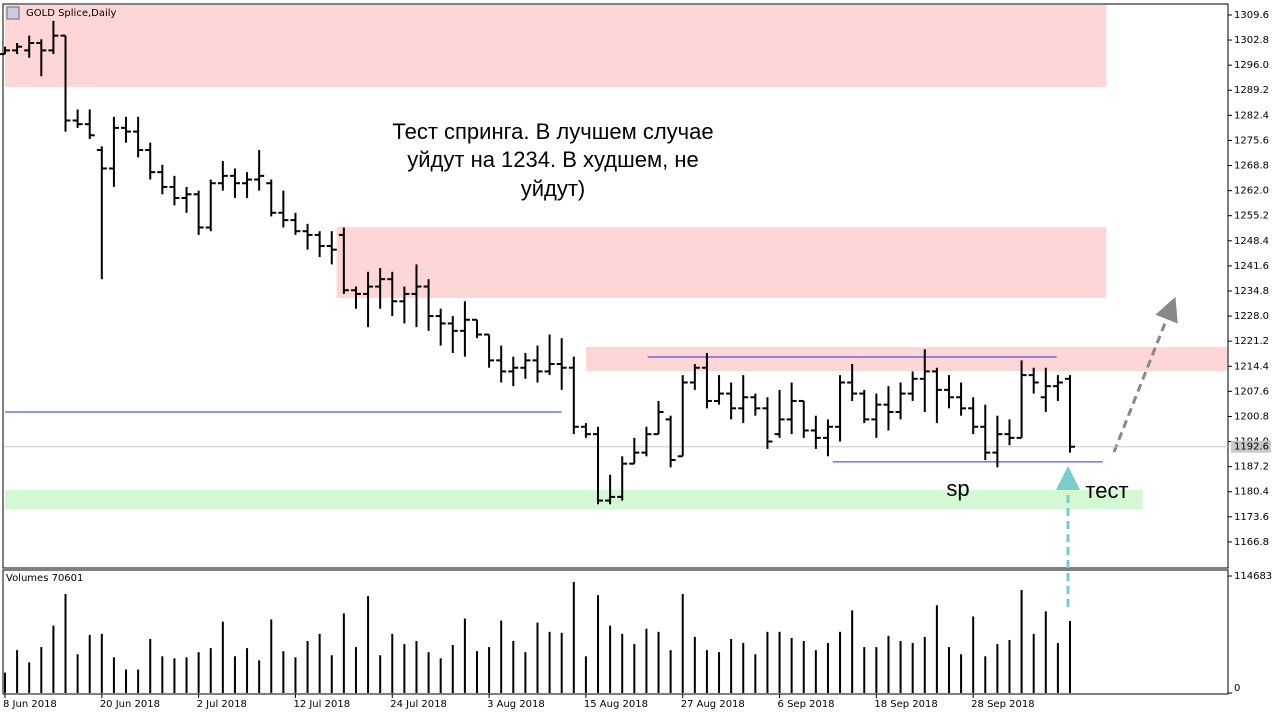  Describe the element at coordinates (1251, 40) in the screenshot. I see `y-tick-label: 1302.8` at that location.